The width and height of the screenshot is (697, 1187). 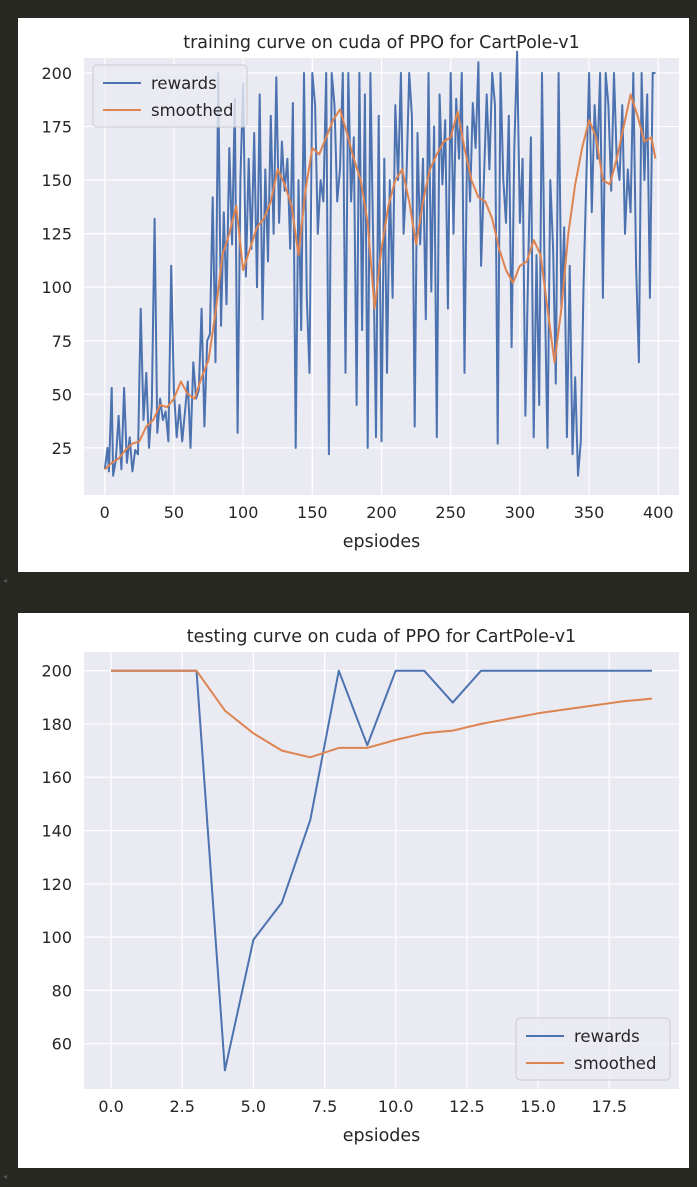 What do you see at coordinates (324, 1106) in the screenshot?
I see `x-tick-label: 7.5` at bounding box center [324, 1106].